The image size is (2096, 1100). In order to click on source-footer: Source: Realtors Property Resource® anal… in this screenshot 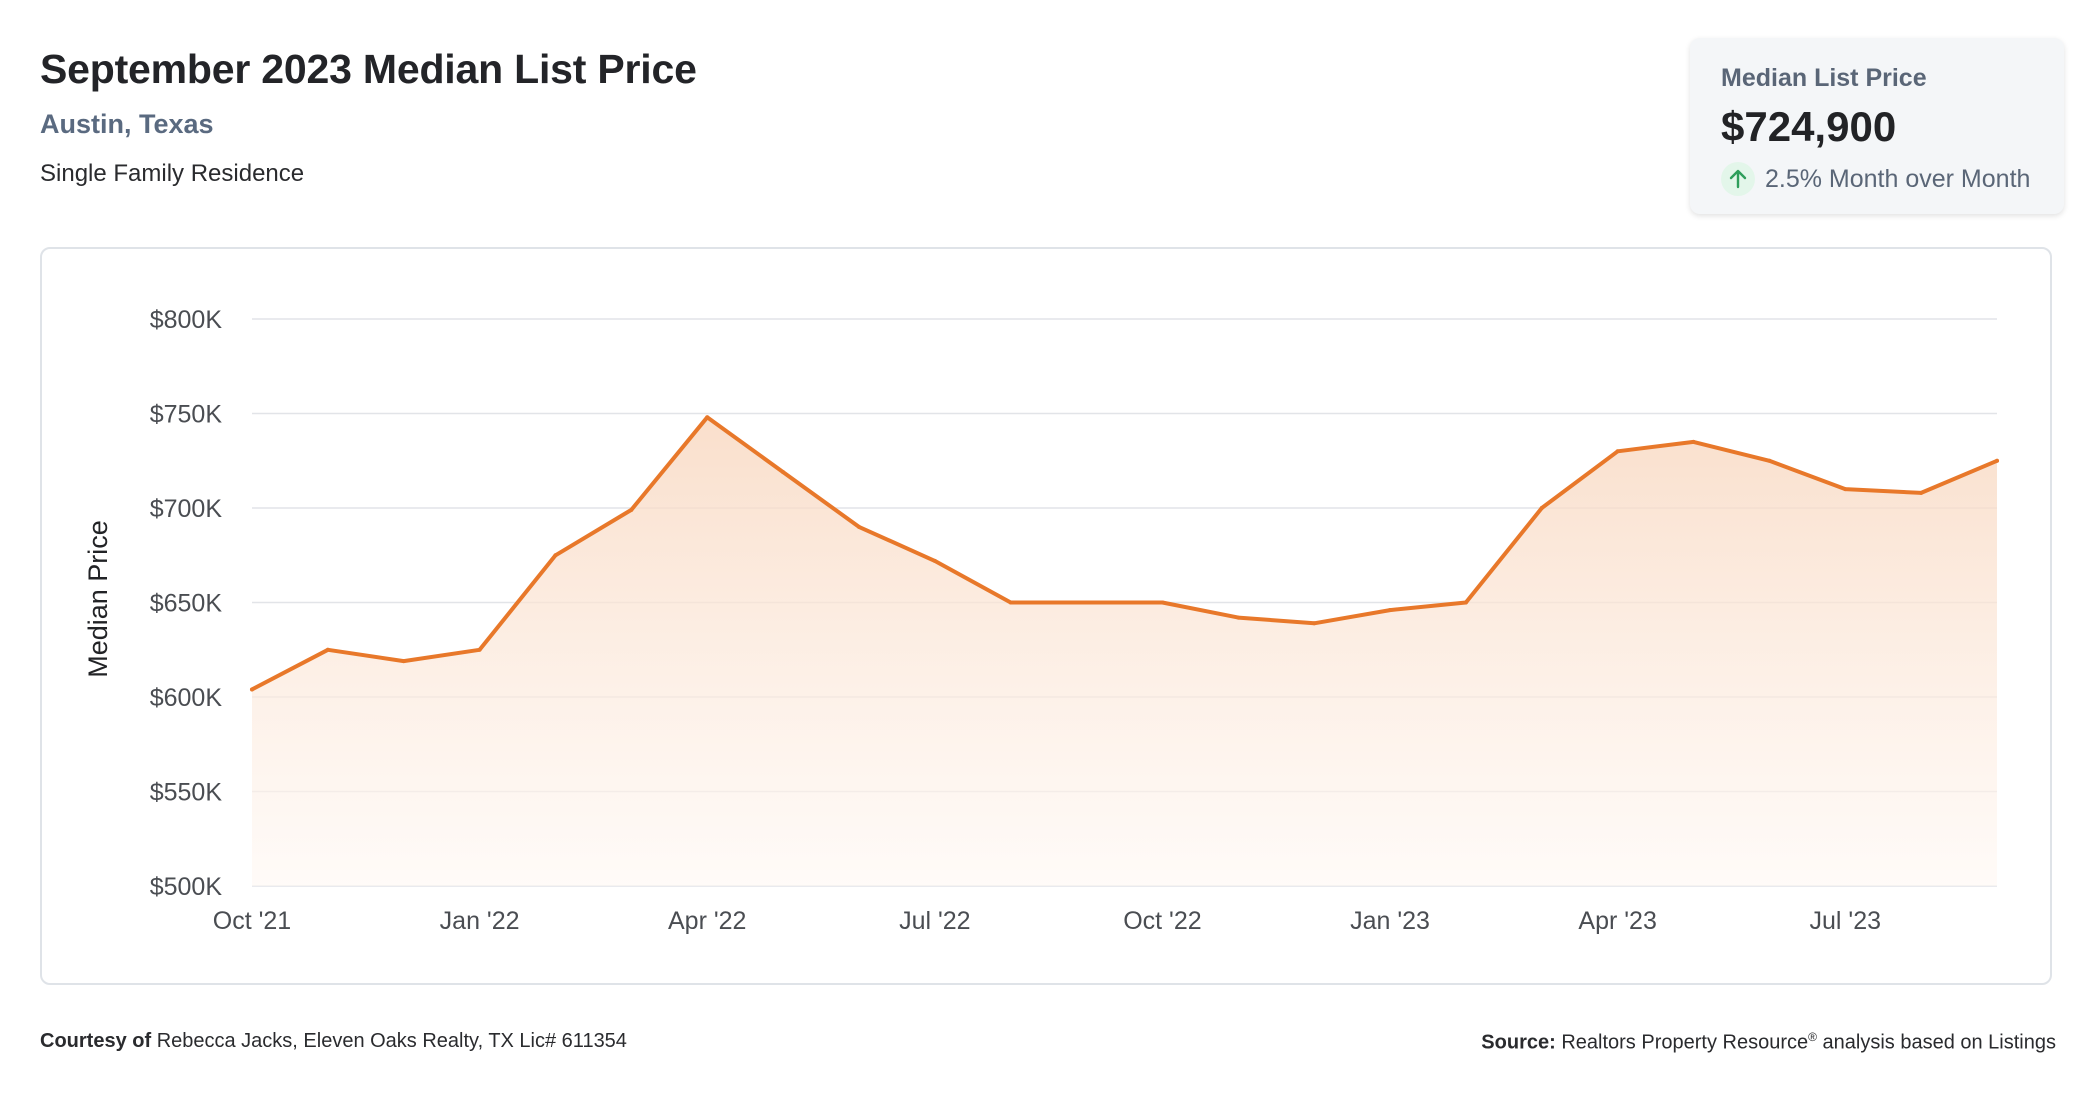, I will do `click(1768, 1042)`.